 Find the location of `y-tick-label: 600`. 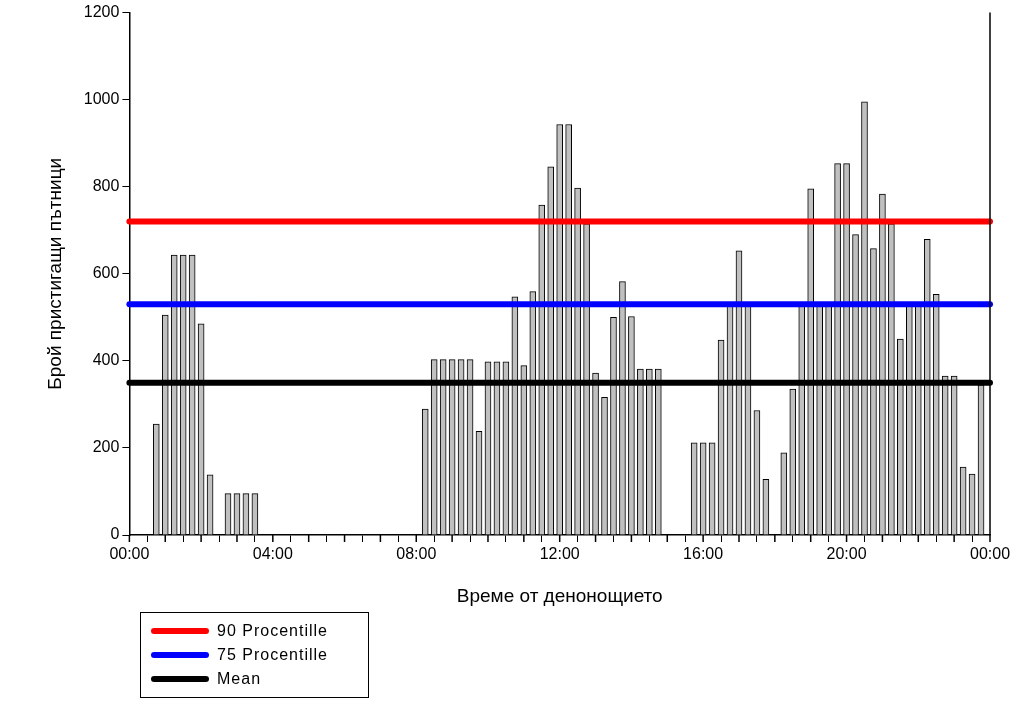

y-tick-label: 600 is located at coordinates (106, 273).